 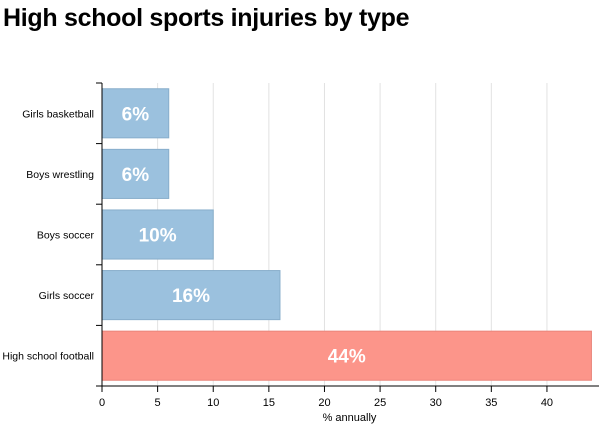 What do you see at coordinates (269, 403) in the screenshot?
I see `x-tick-label: 15` at bounding box center [269, 403].